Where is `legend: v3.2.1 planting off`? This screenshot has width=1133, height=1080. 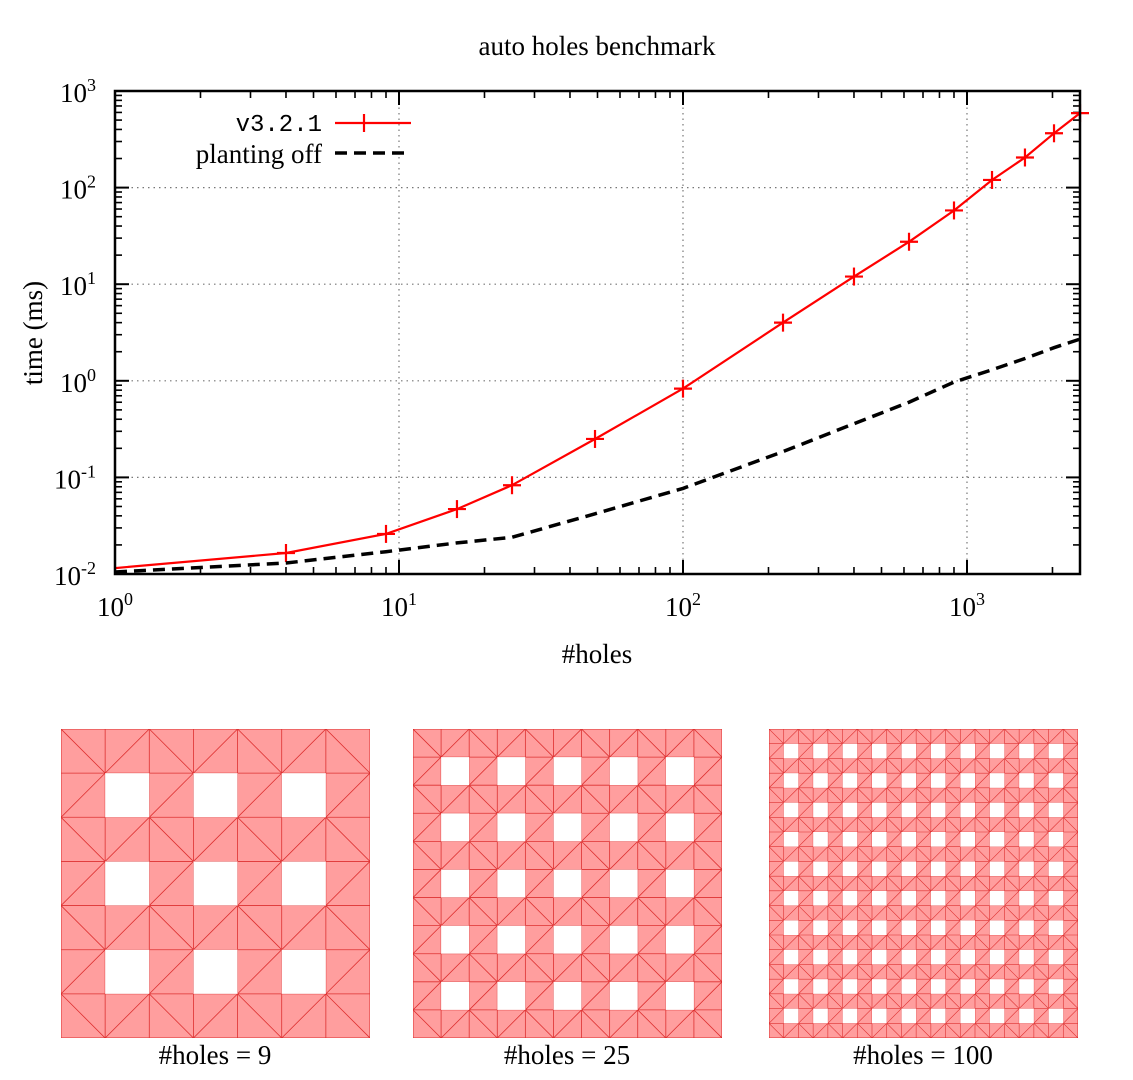
legend: v3.2.1 planting off is located at coordinates (303, 140).